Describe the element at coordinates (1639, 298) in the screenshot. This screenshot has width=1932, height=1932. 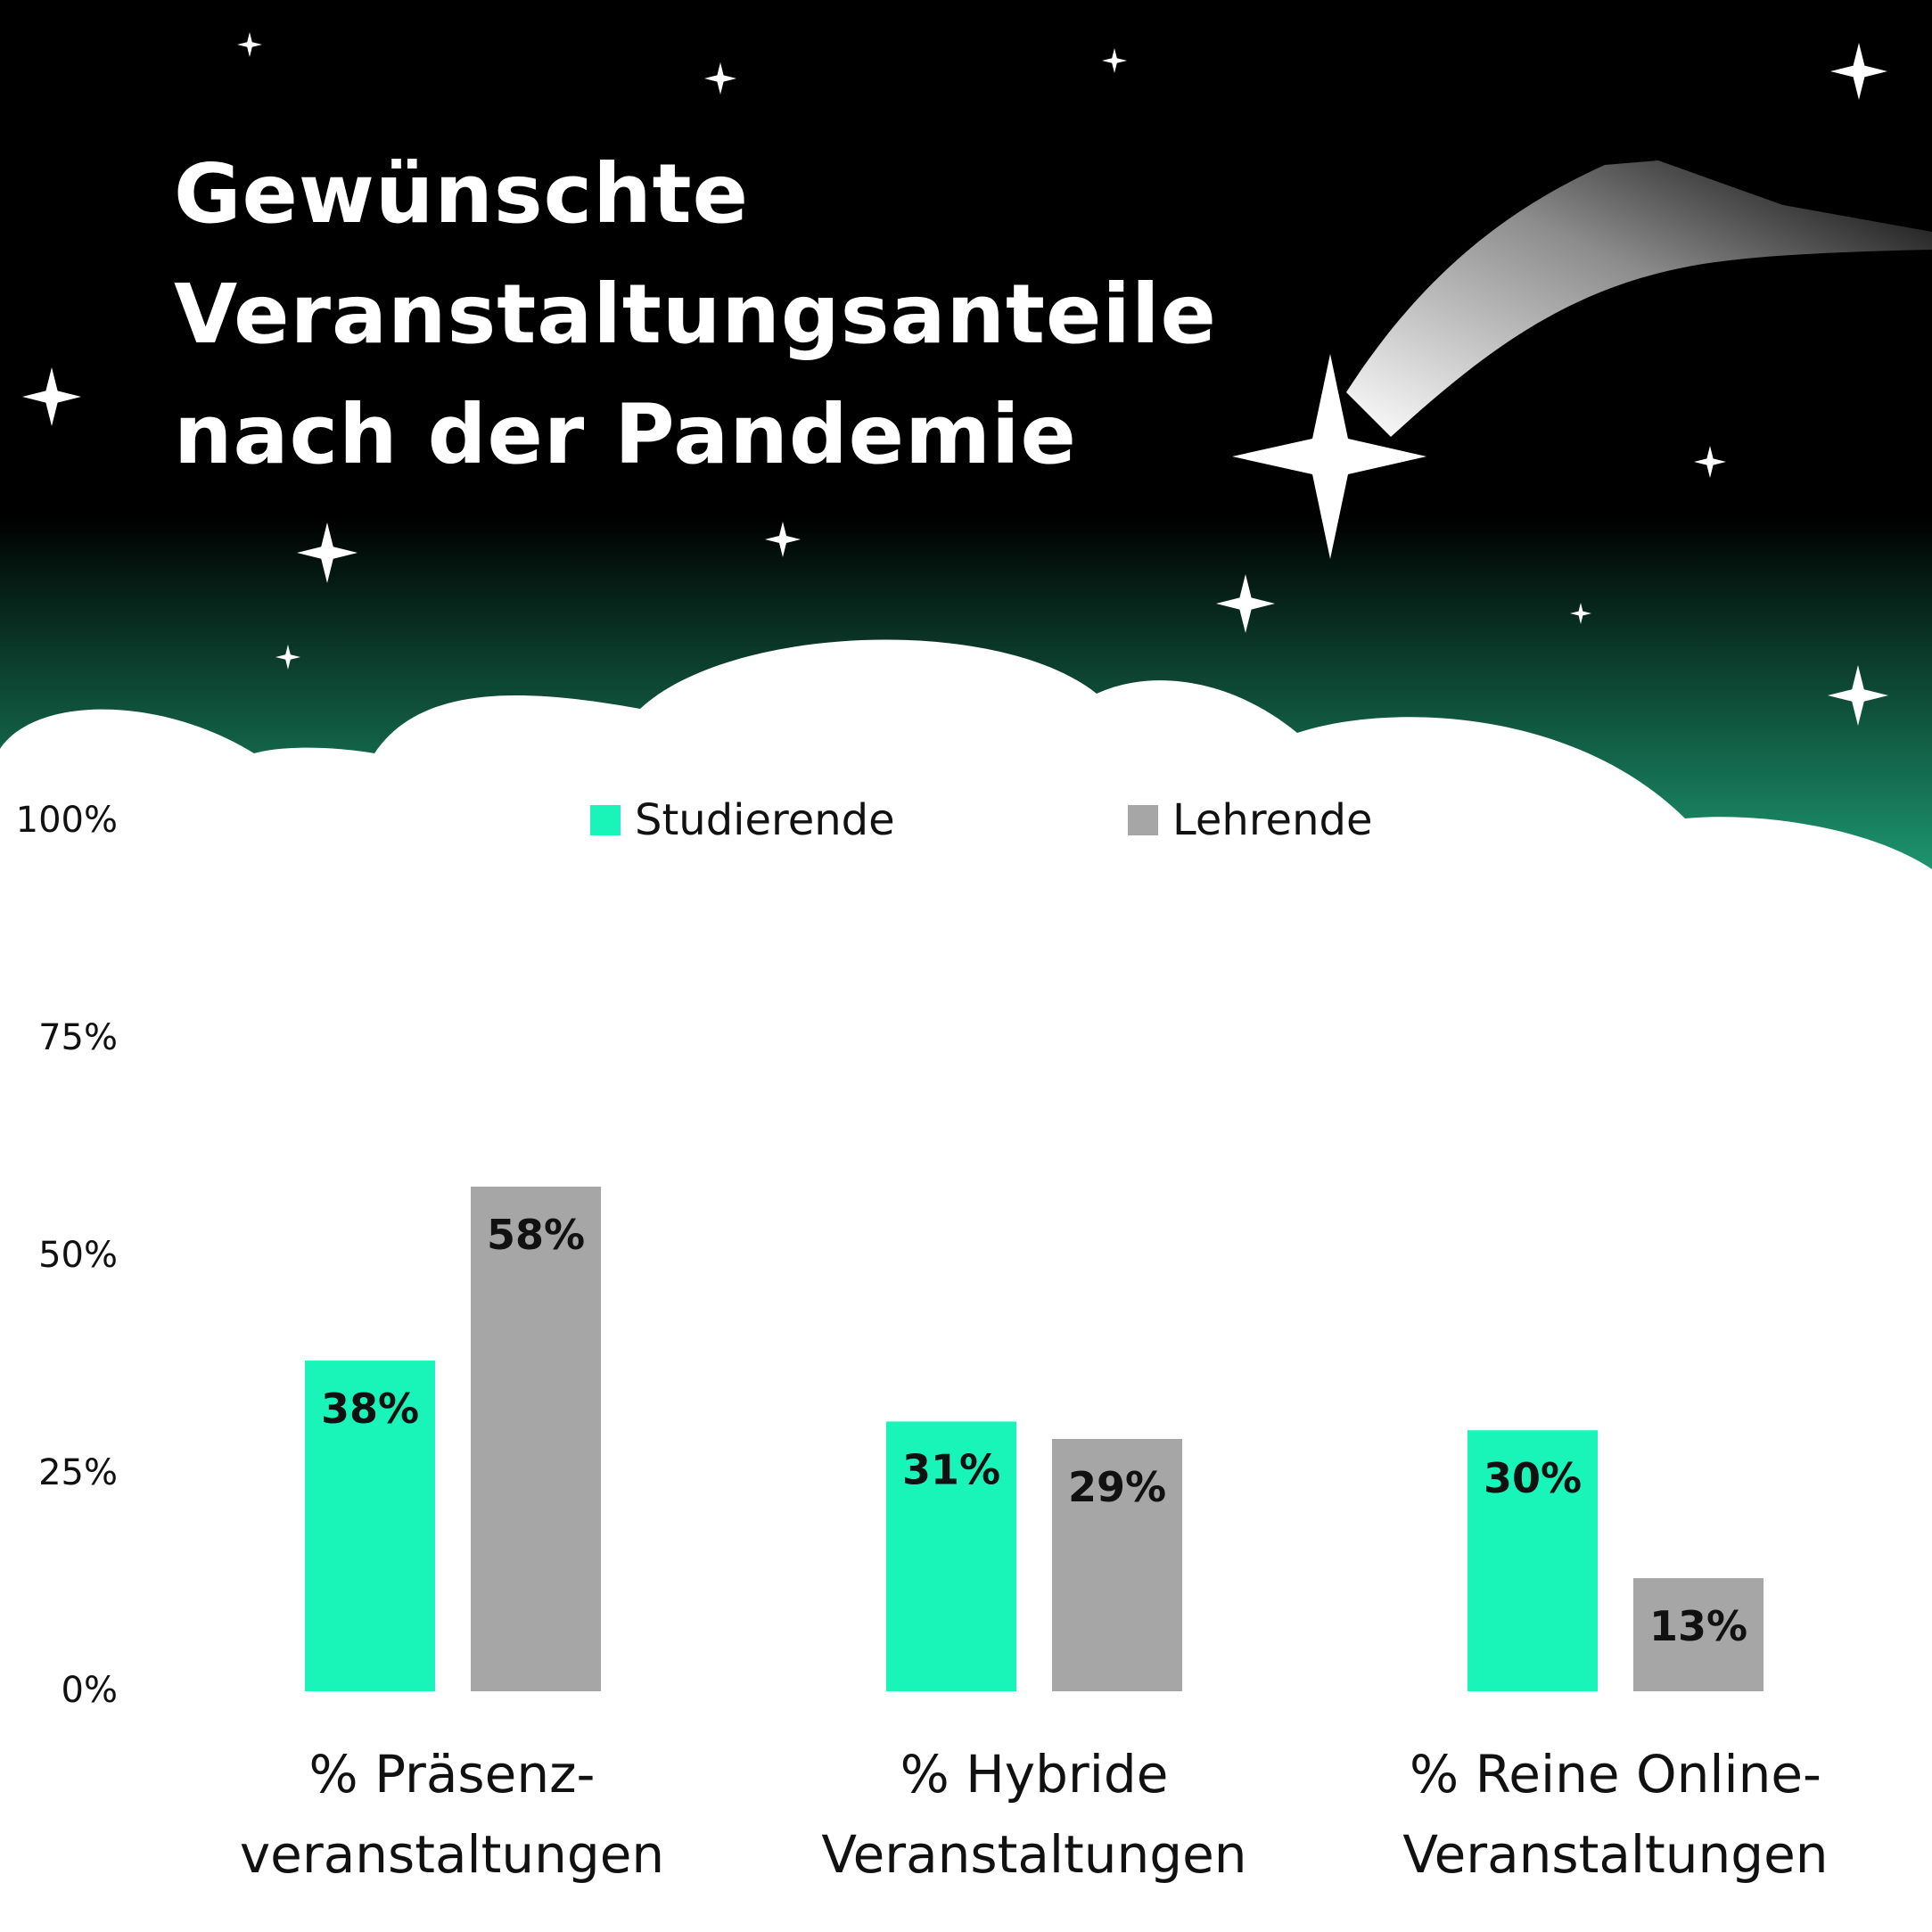
I see `shooting-star-tail` at that location.